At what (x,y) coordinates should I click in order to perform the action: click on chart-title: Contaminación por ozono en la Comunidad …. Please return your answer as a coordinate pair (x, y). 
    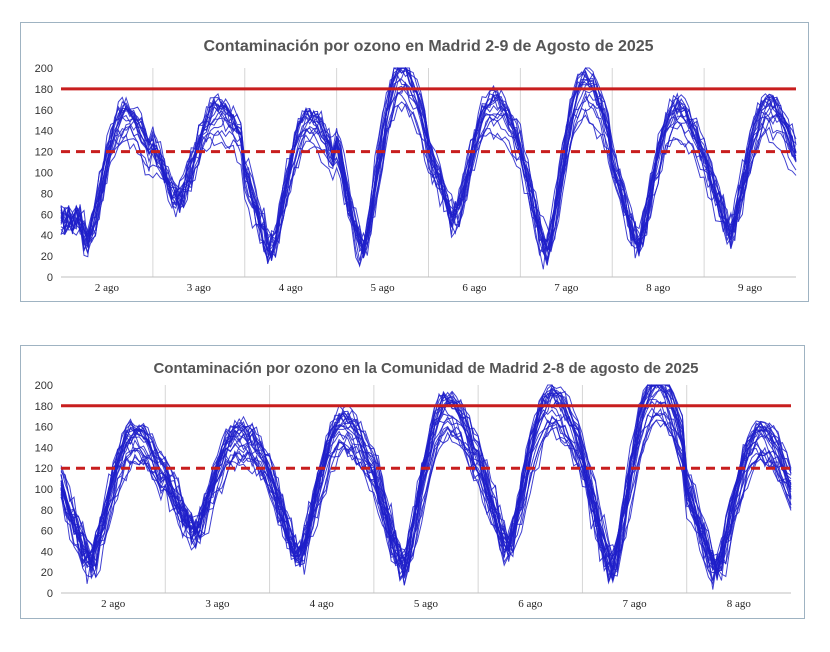
    Looking at the image, I should click on (425, 368).